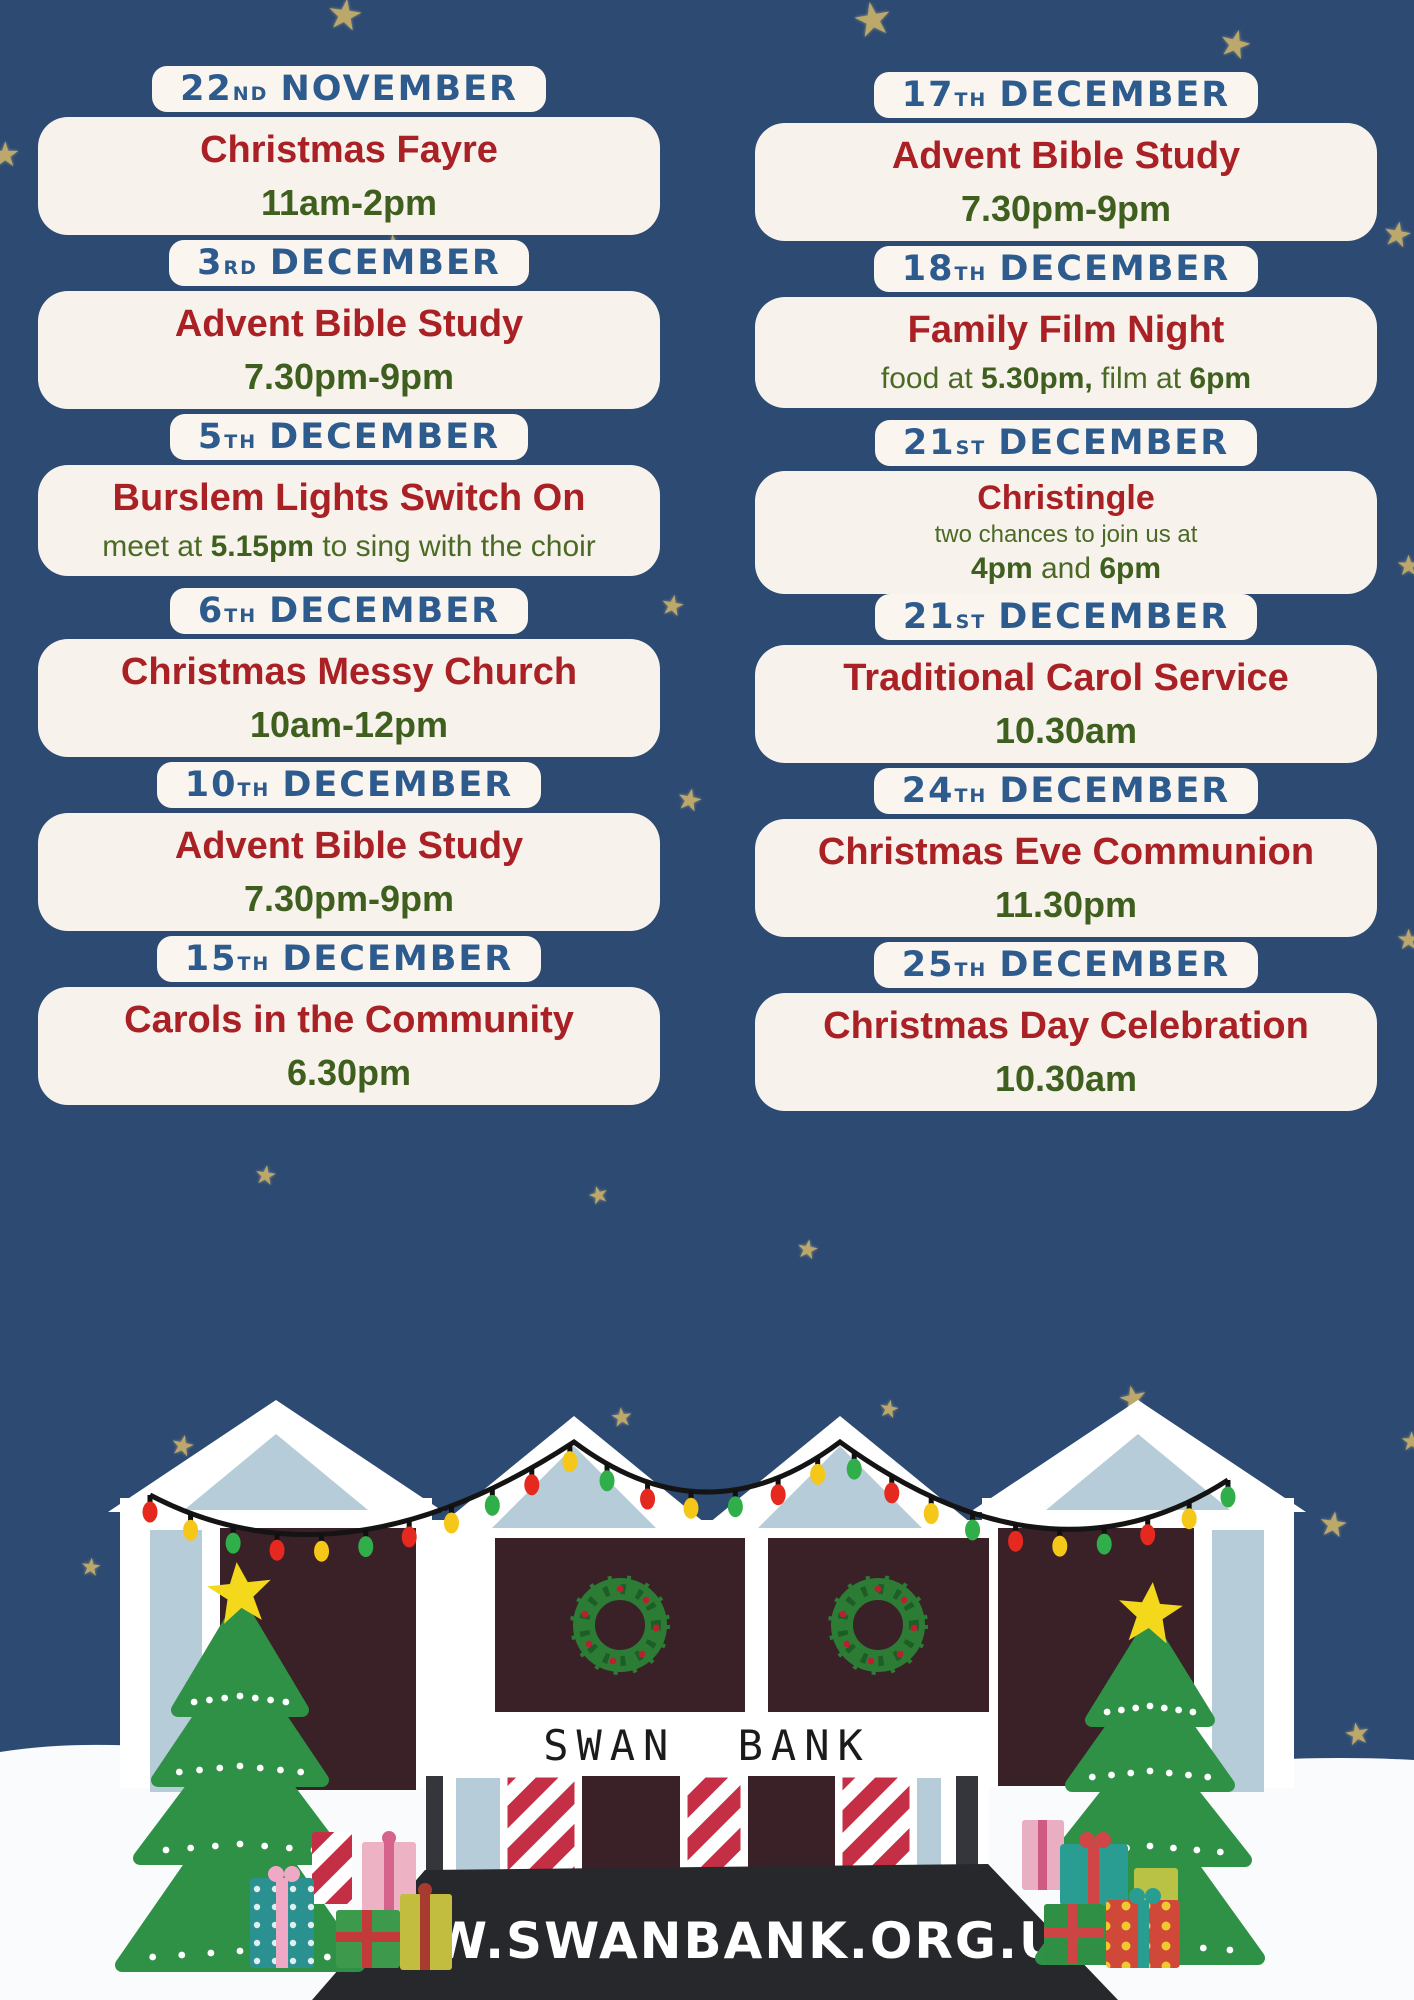  I want to click on event-line: 4pm and 6pm, so click(1066, 568).